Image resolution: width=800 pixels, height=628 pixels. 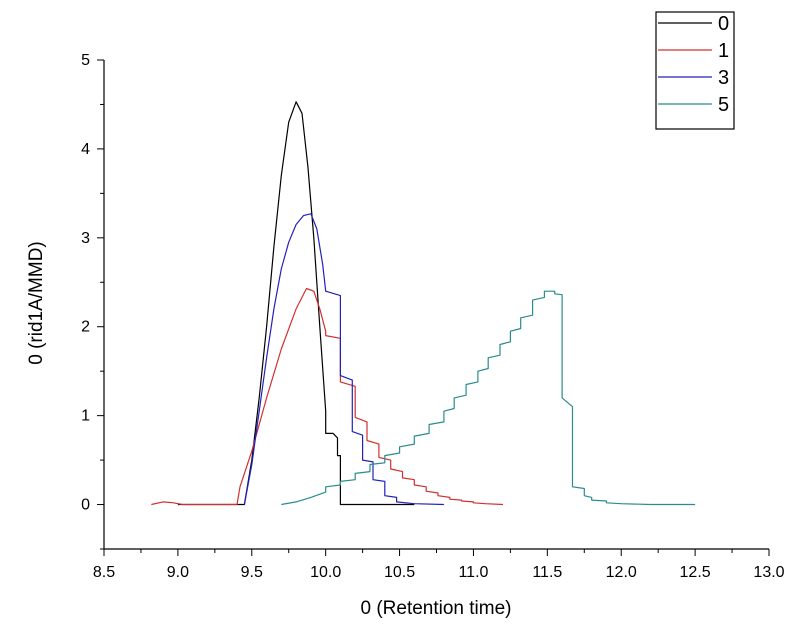 I want to click on x-tick-label: 10.5, so click(x=399, y=572).